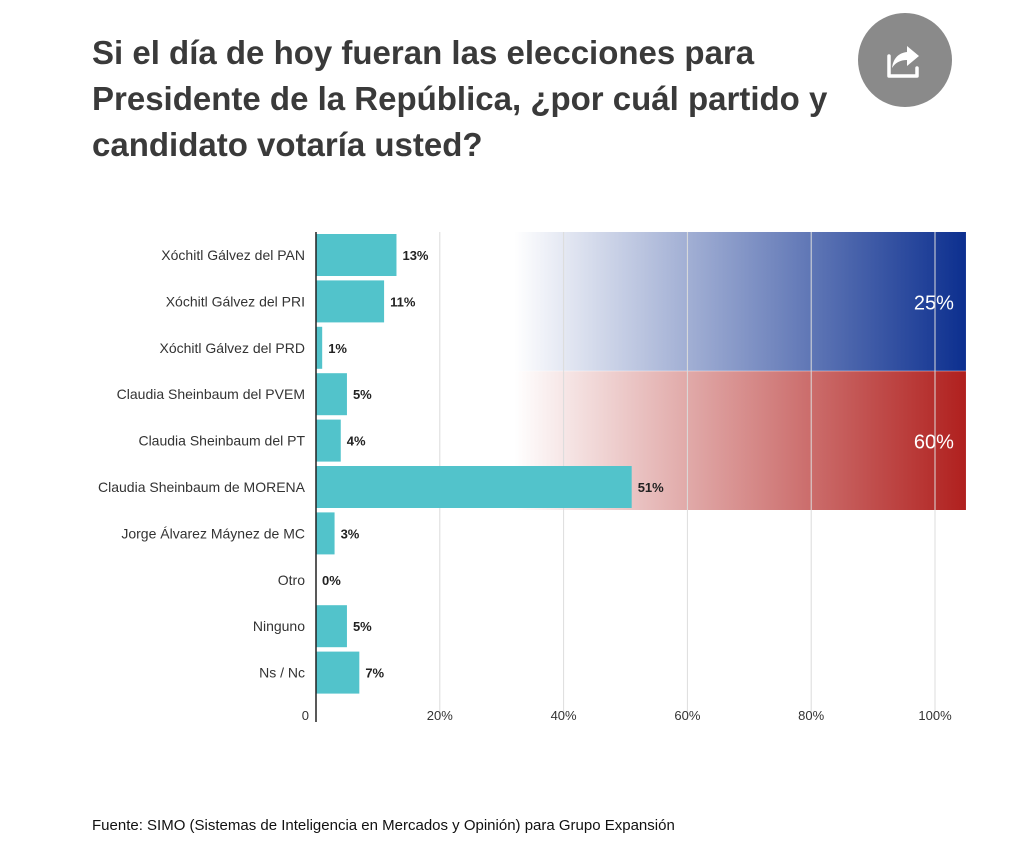  What do you see at coordinates (935, 715) in the screenshot?
I see `x-tick-label: 100%` at bounding box center [935, 715].